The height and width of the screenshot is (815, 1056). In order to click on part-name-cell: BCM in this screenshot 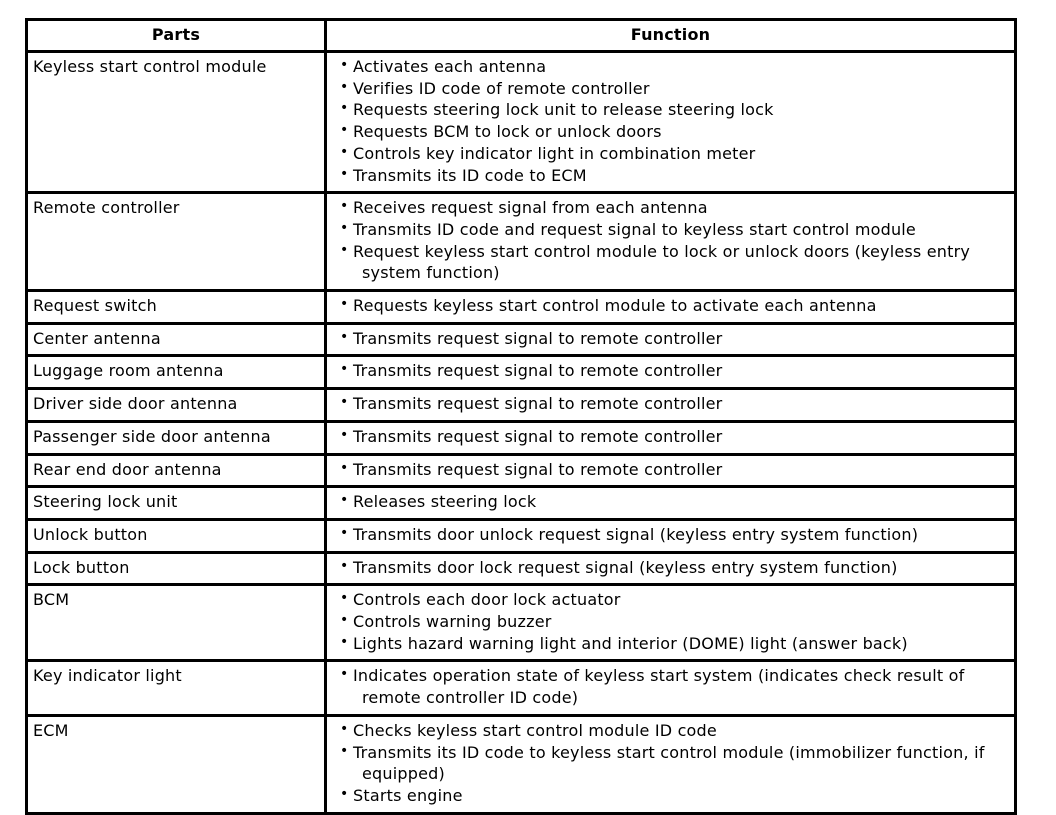, I will do `click(176, 623)`.